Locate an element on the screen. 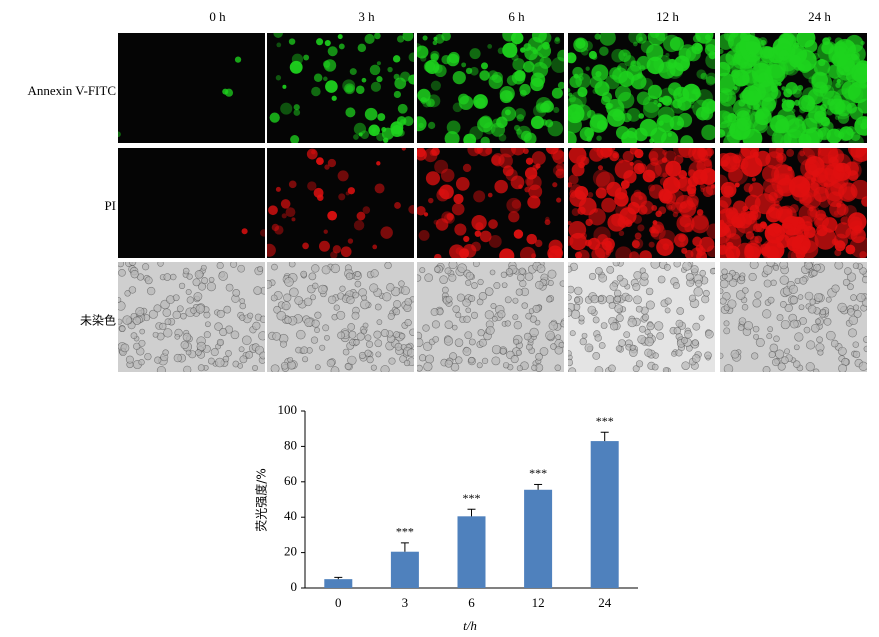  bar is located at coordinates (471, 552).